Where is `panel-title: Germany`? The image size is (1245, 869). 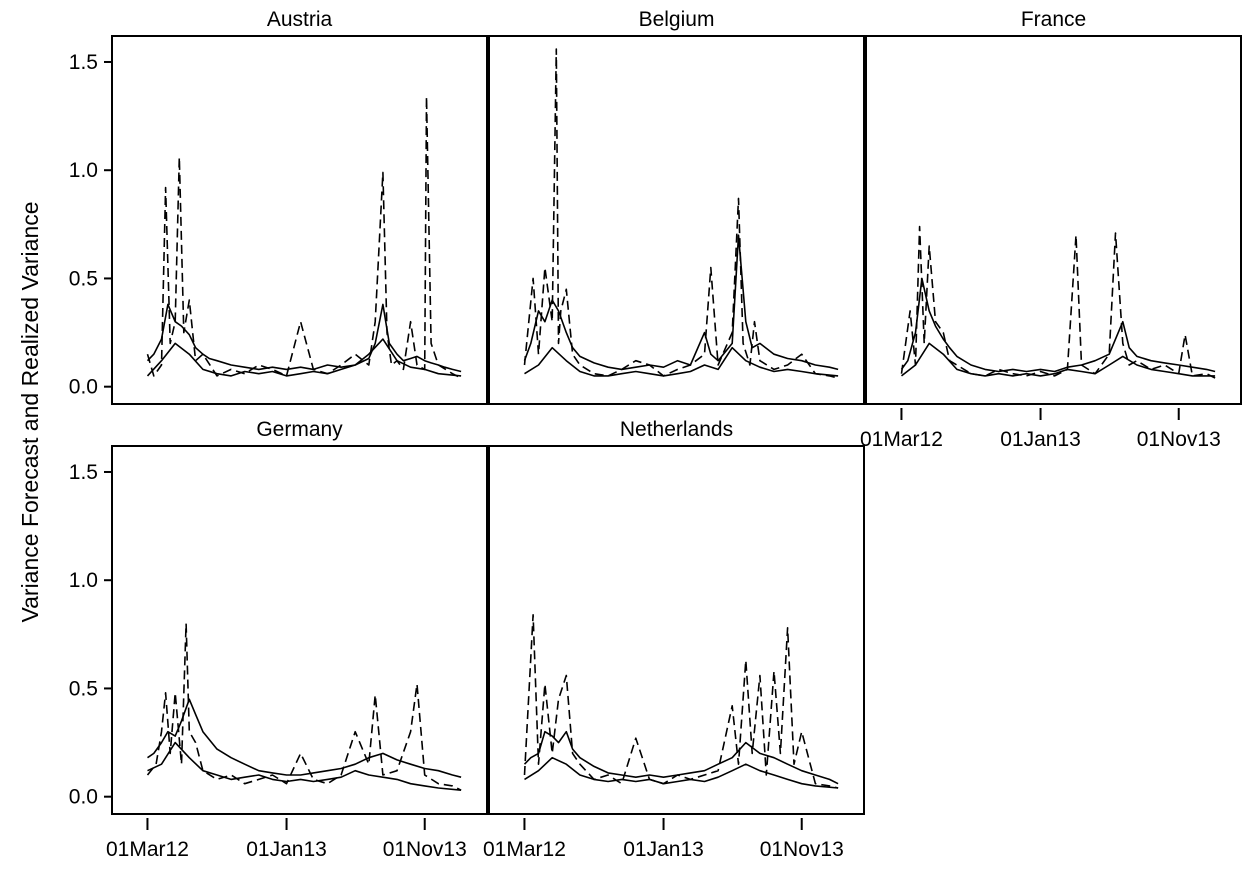 panel-title: Germany is located at coordinates (299, 429).